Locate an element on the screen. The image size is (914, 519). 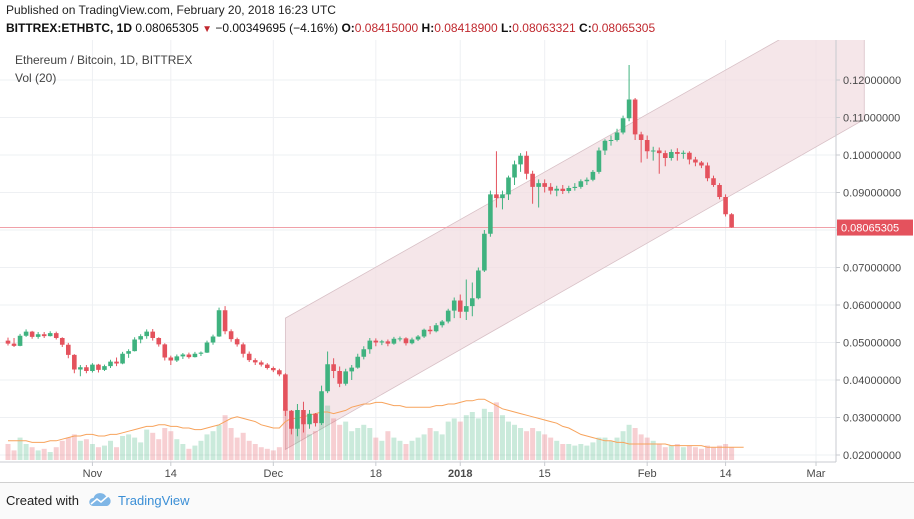
close-value: 0.08065305 is located at coordinates (623, 28).